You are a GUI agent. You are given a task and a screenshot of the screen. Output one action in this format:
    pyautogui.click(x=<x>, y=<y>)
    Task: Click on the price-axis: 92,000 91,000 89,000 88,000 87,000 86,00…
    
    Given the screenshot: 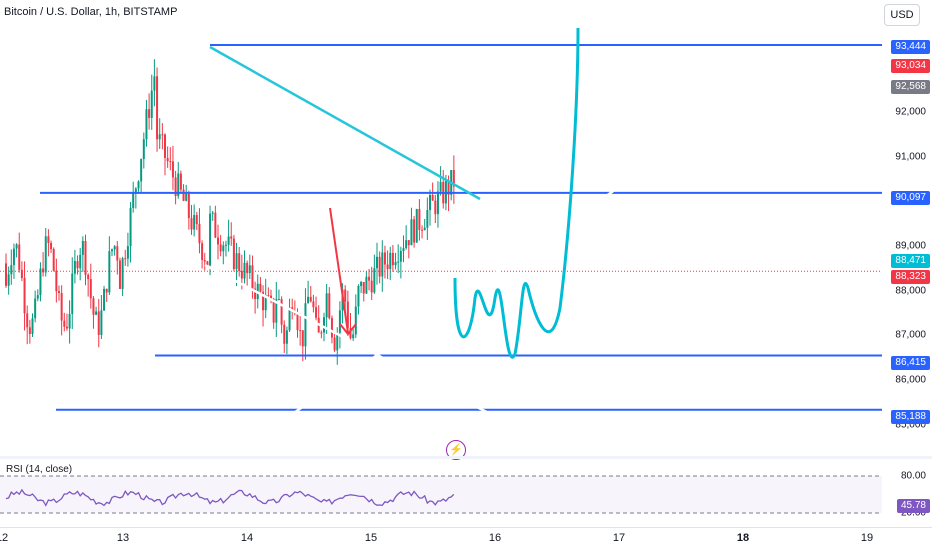 What is the action you would take?
    pyautogui.click(x=907, y=230)
    